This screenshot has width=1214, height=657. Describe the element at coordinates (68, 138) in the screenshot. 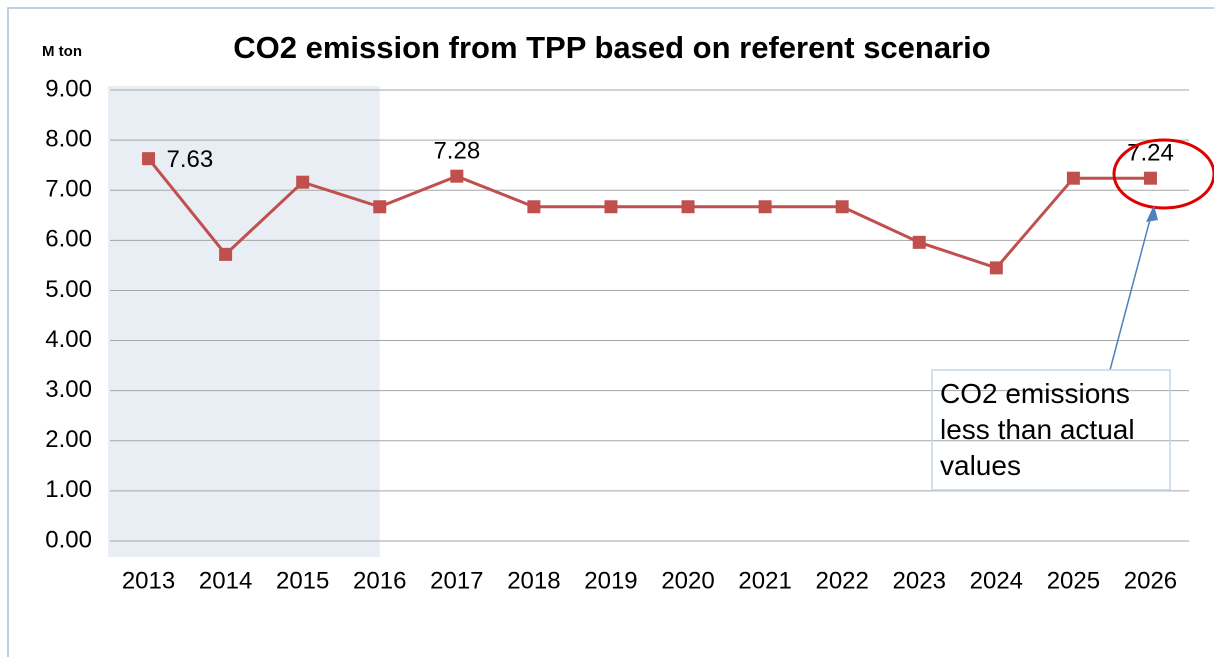

I see `y-tick-label: 8.00` at that location.